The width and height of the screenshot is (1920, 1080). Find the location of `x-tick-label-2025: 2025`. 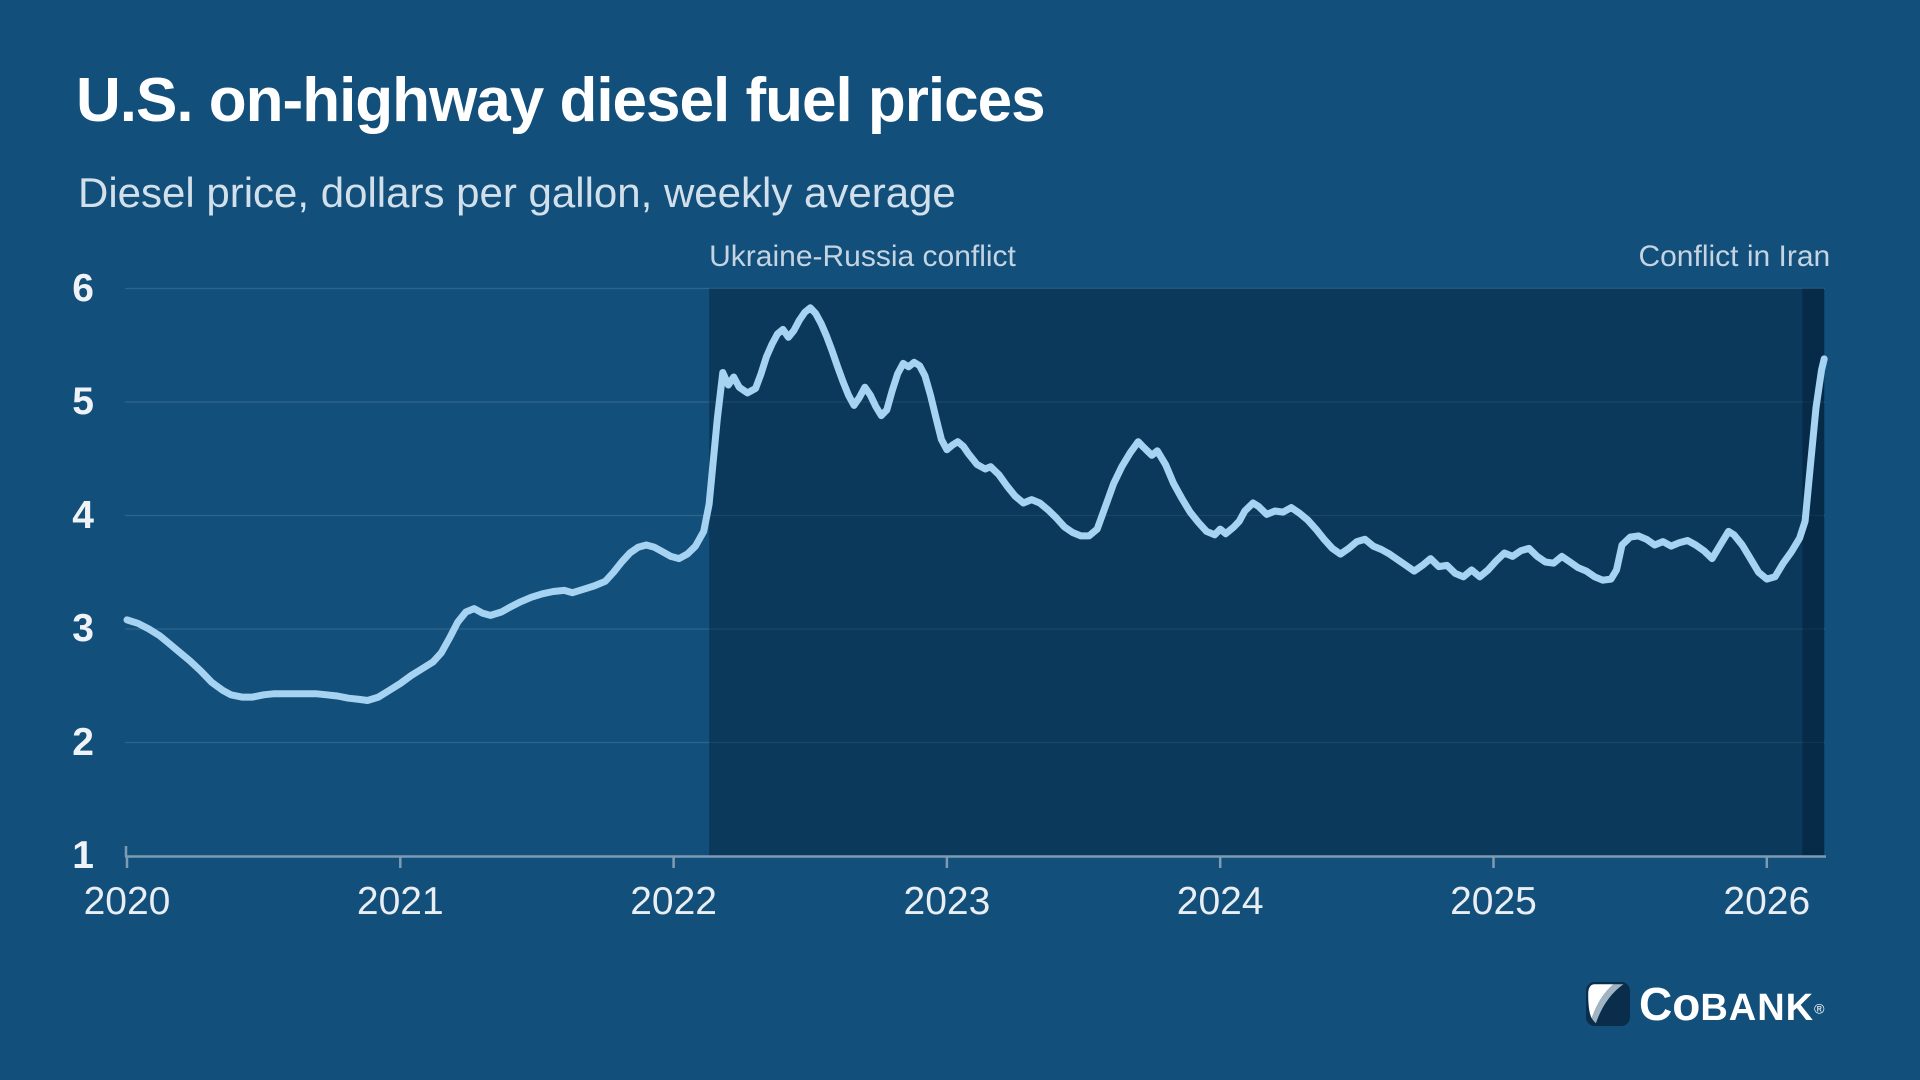

x-tick-label-2025: 2025 is located at coordinates (1493, 901).